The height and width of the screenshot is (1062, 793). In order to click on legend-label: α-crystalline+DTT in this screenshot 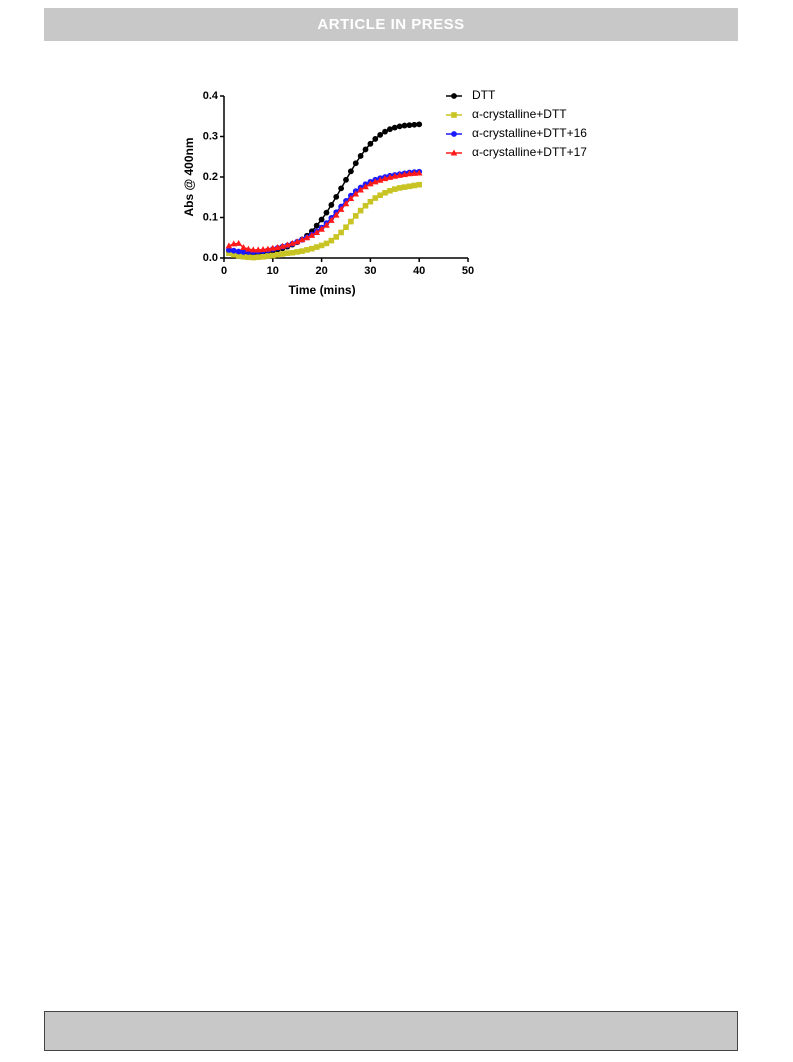, I will do `click(519, 114)`.